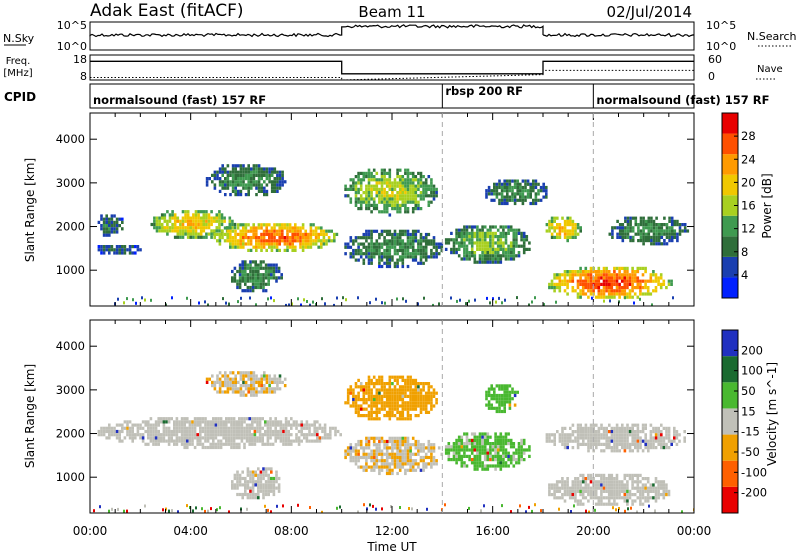  Describe the element at coordinates (20, 97) in the screenshot. I see `cpid-label: CPID` at that location.